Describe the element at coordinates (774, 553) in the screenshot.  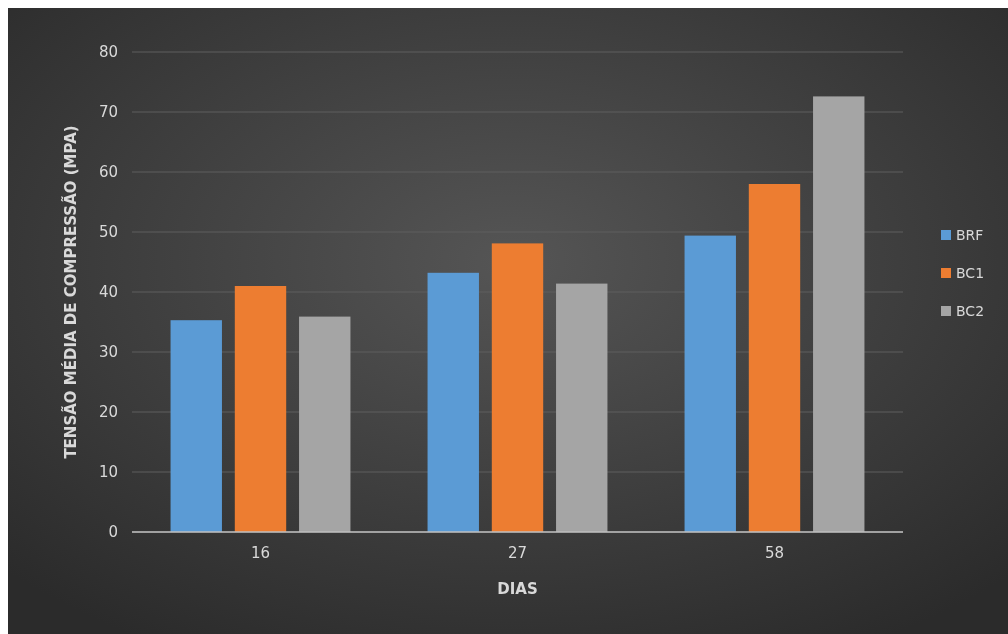
I see `x-tick-label: 58` at that location.